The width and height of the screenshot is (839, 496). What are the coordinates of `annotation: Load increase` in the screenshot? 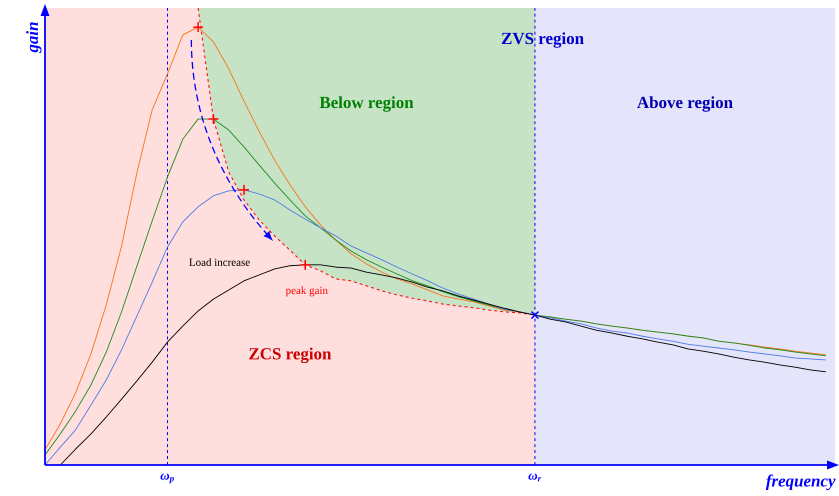 It's located at (219, 262).